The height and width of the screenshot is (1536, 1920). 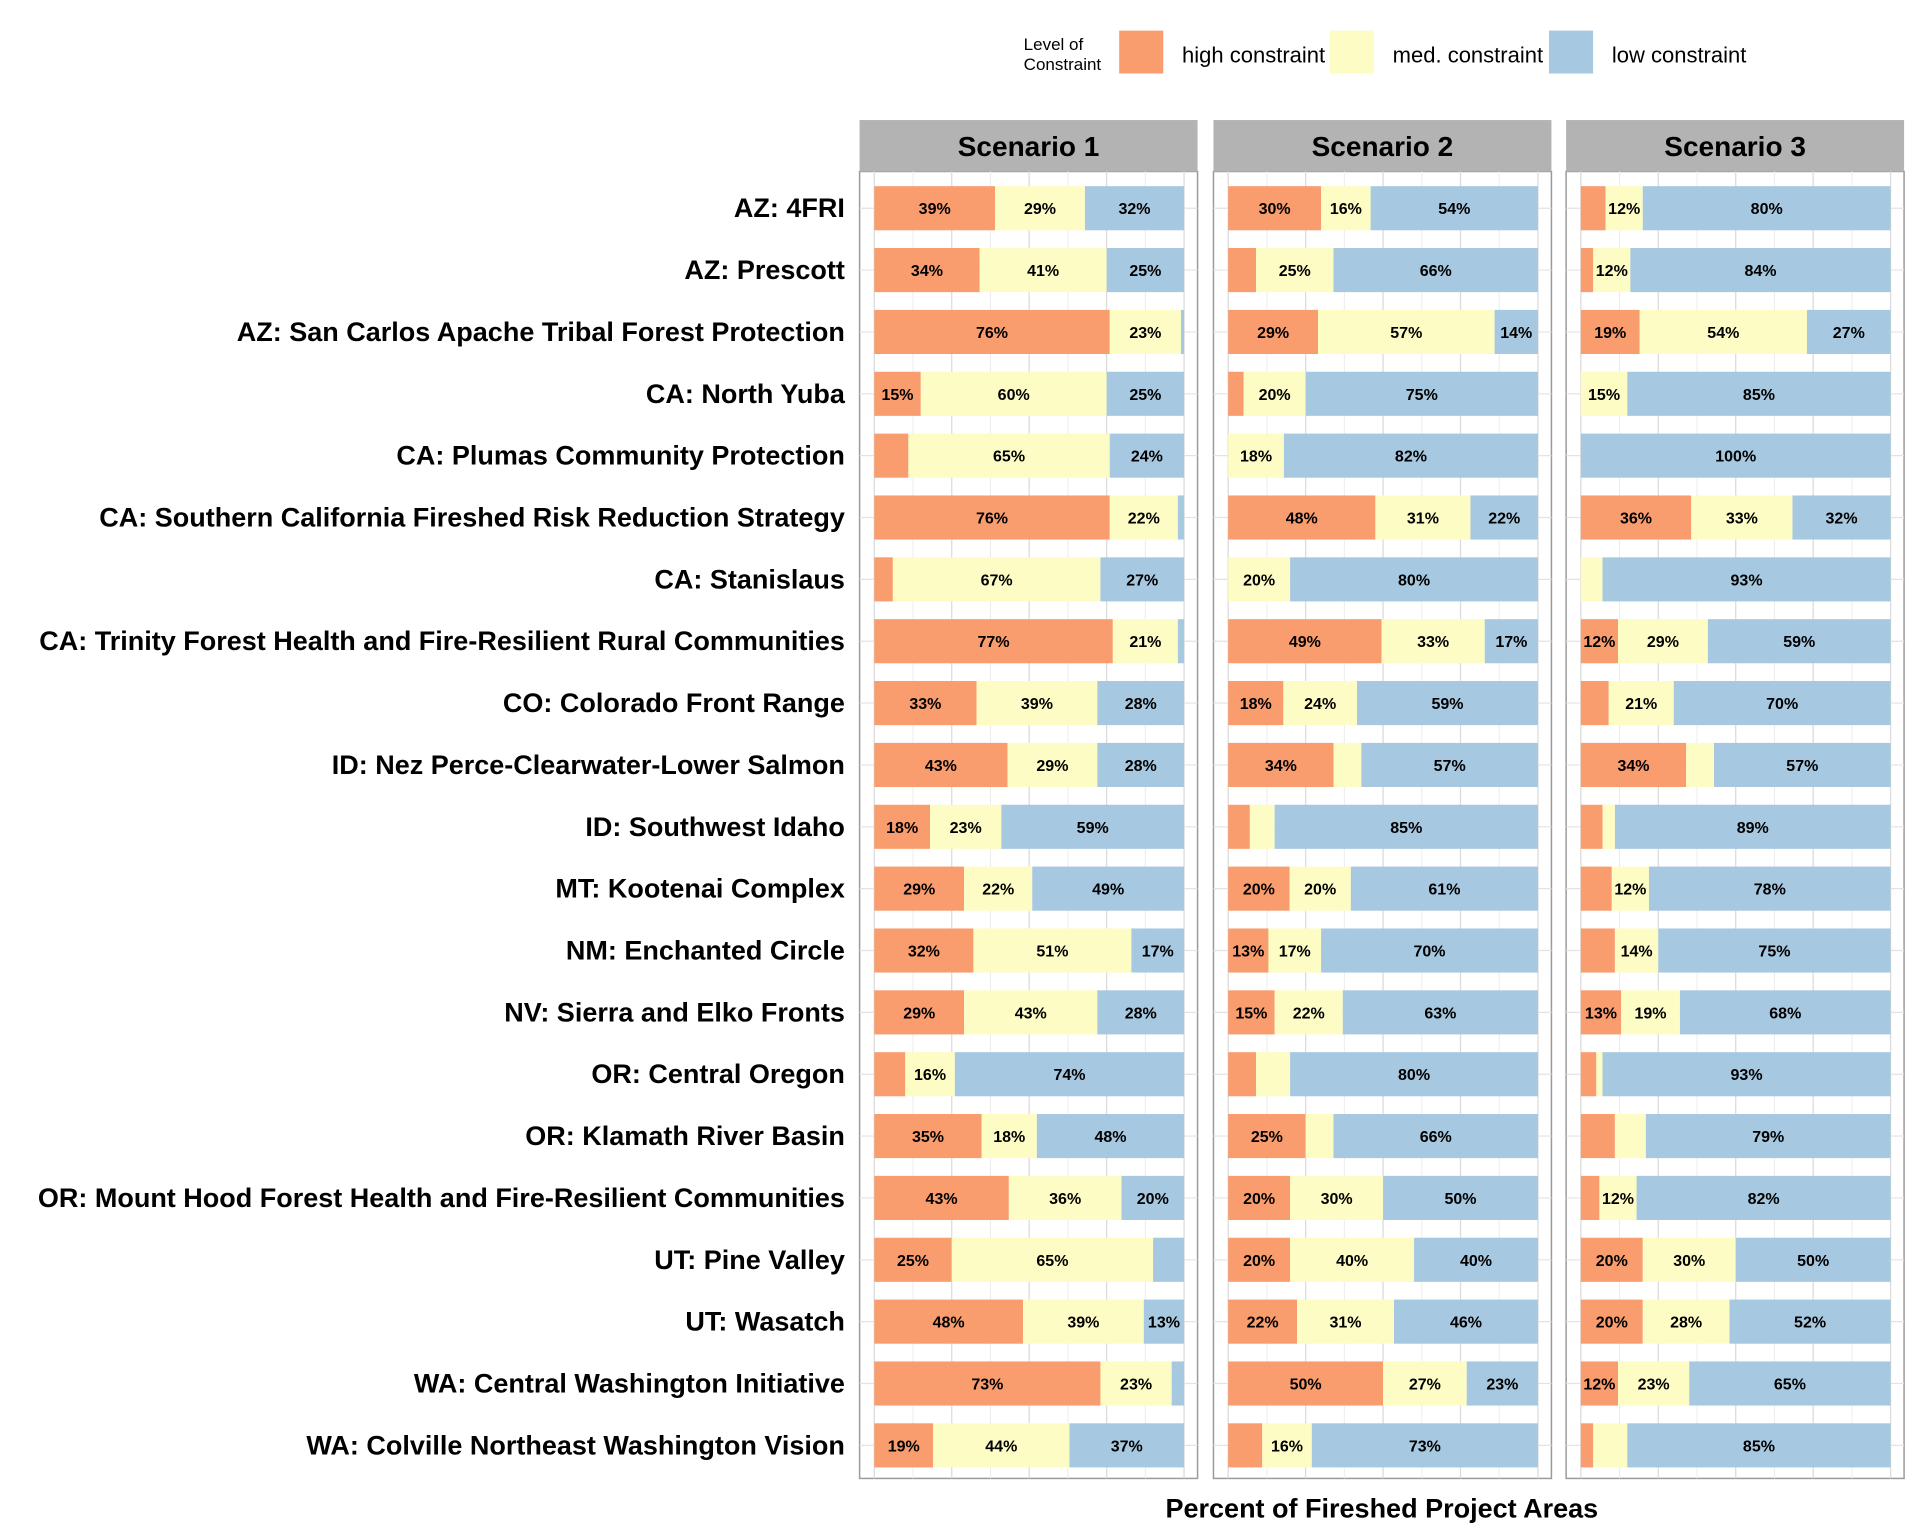 I want to click on bar-value-label: 100%, so click(x=1735, y=457).